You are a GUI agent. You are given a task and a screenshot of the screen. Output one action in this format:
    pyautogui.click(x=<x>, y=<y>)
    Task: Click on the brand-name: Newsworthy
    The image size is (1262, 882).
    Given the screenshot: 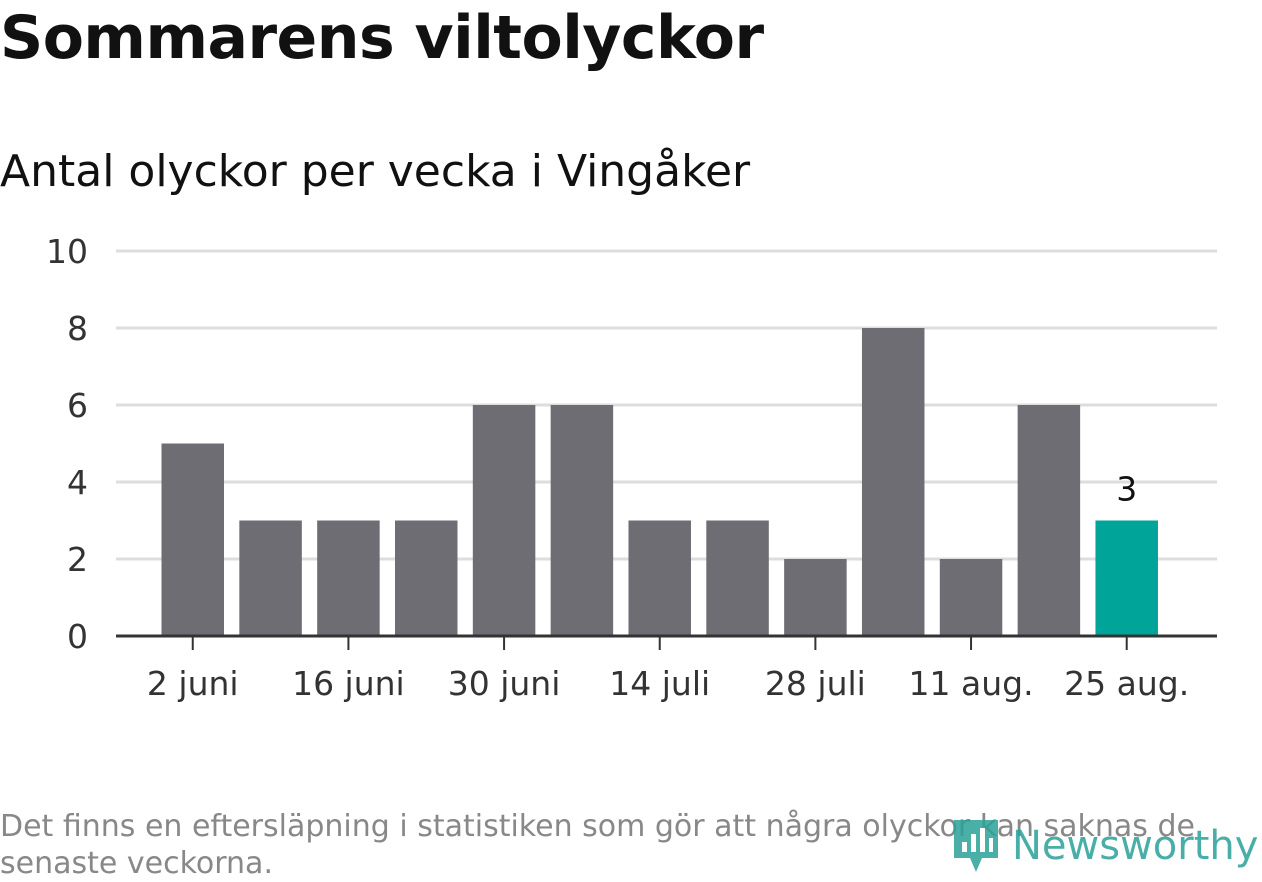 What is the action you would take?
    pyautogui.click(x=1135, y=846)
    